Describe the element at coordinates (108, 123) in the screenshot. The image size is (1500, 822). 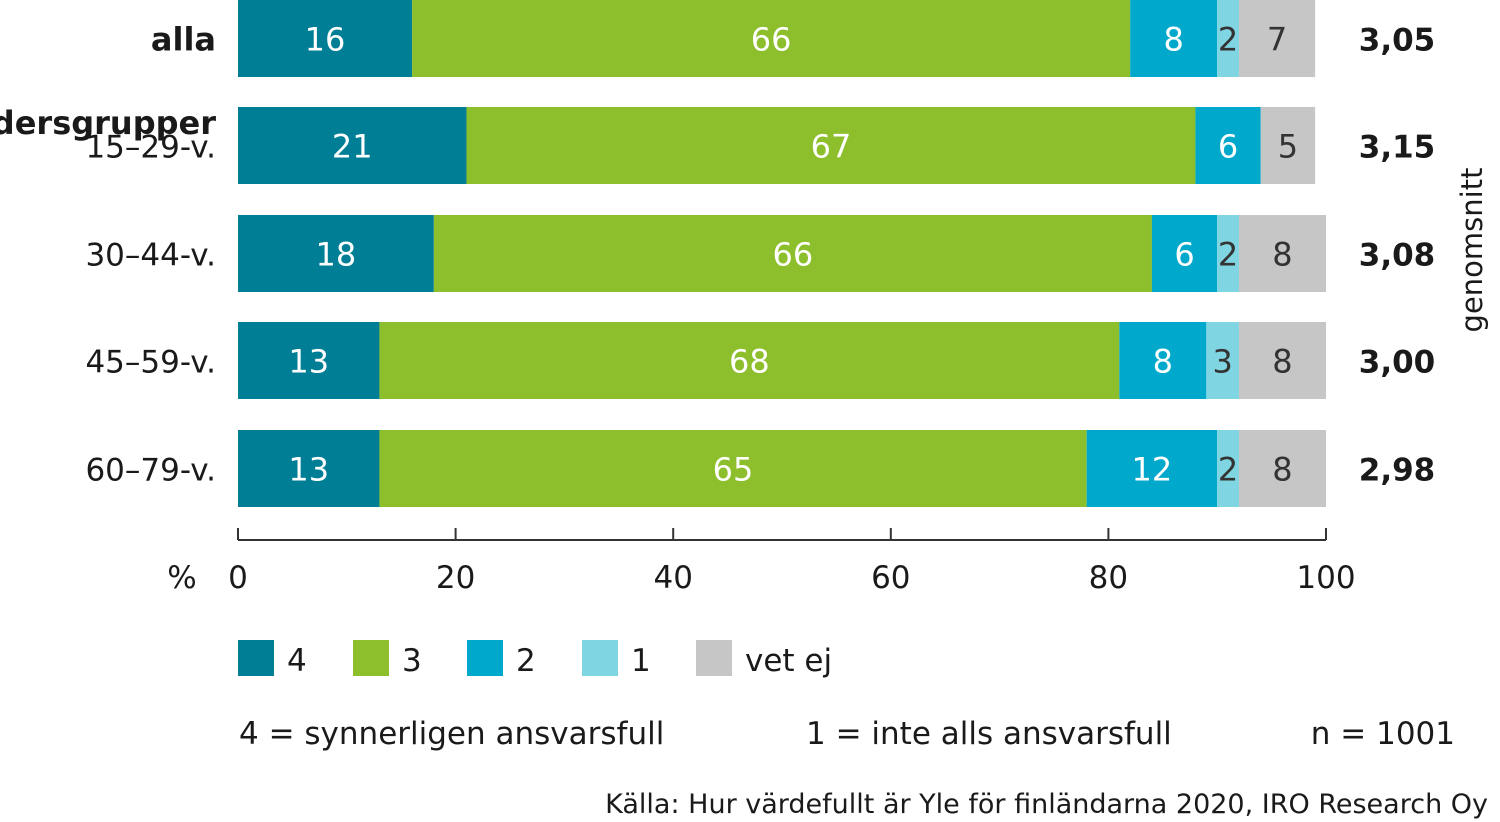
I see `group-heading: åldersgrupper` at that location.